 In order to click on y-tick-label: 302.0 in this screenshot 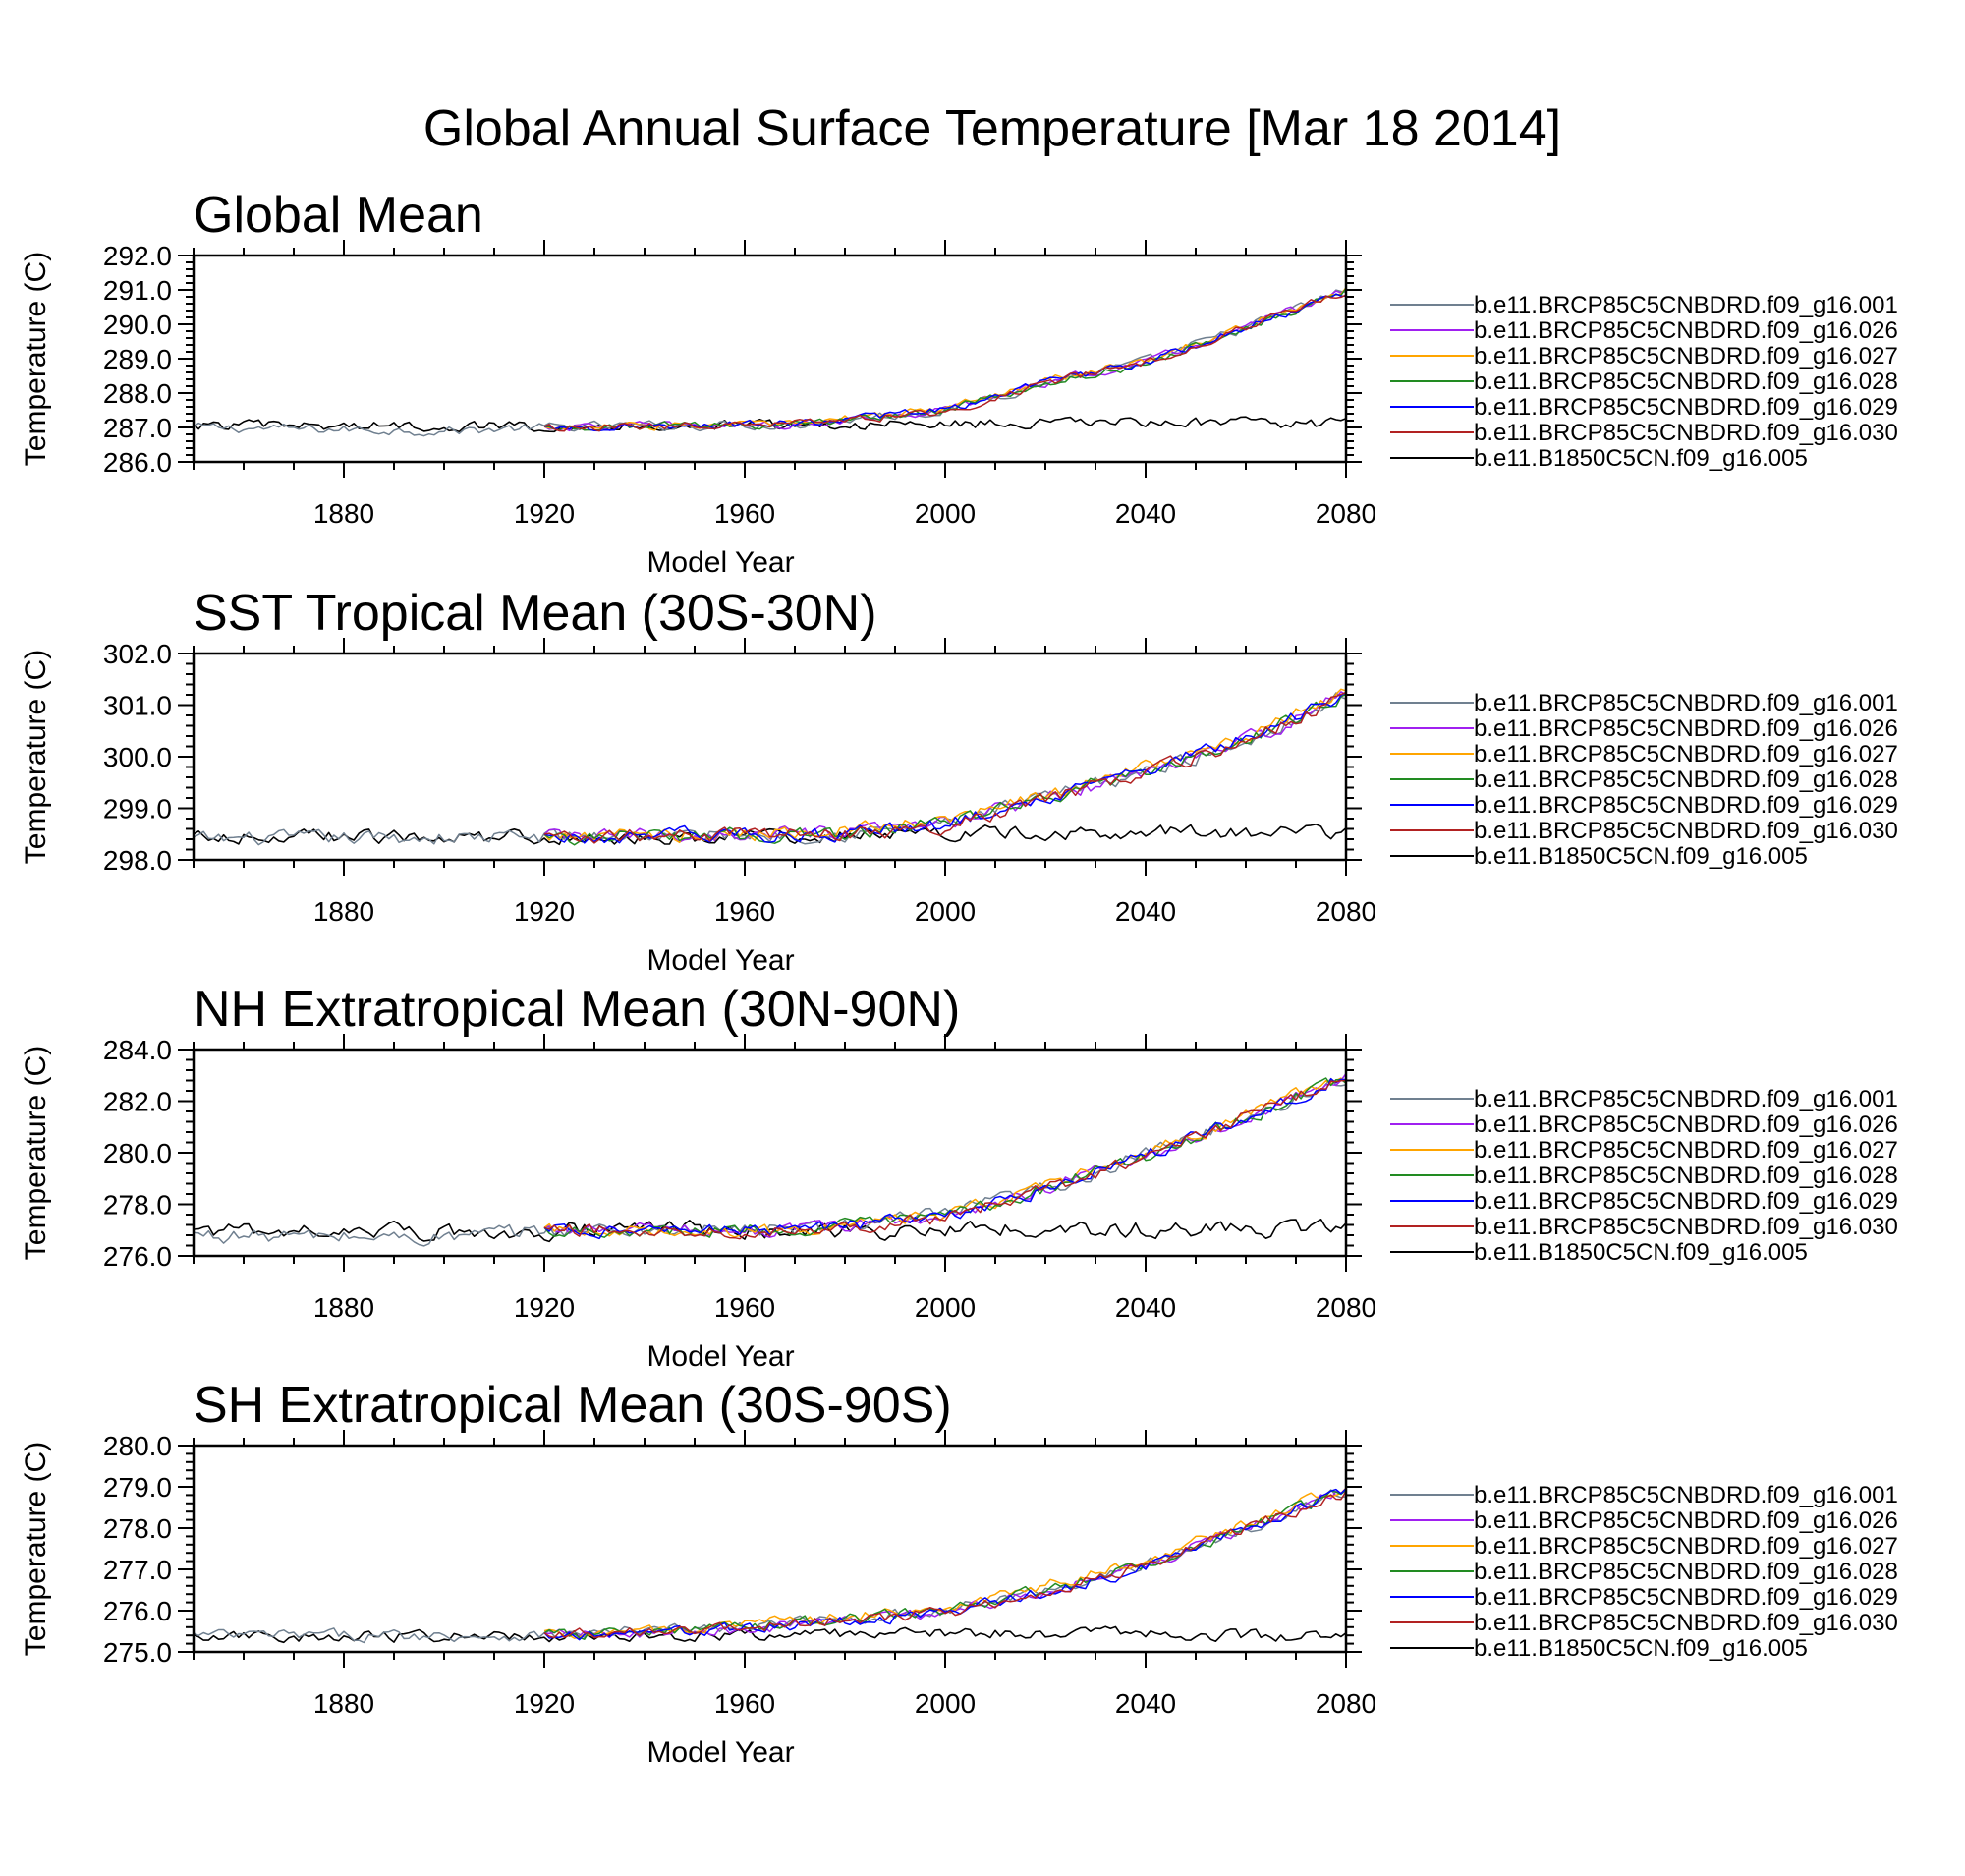, I will do `click(138, 654)`.